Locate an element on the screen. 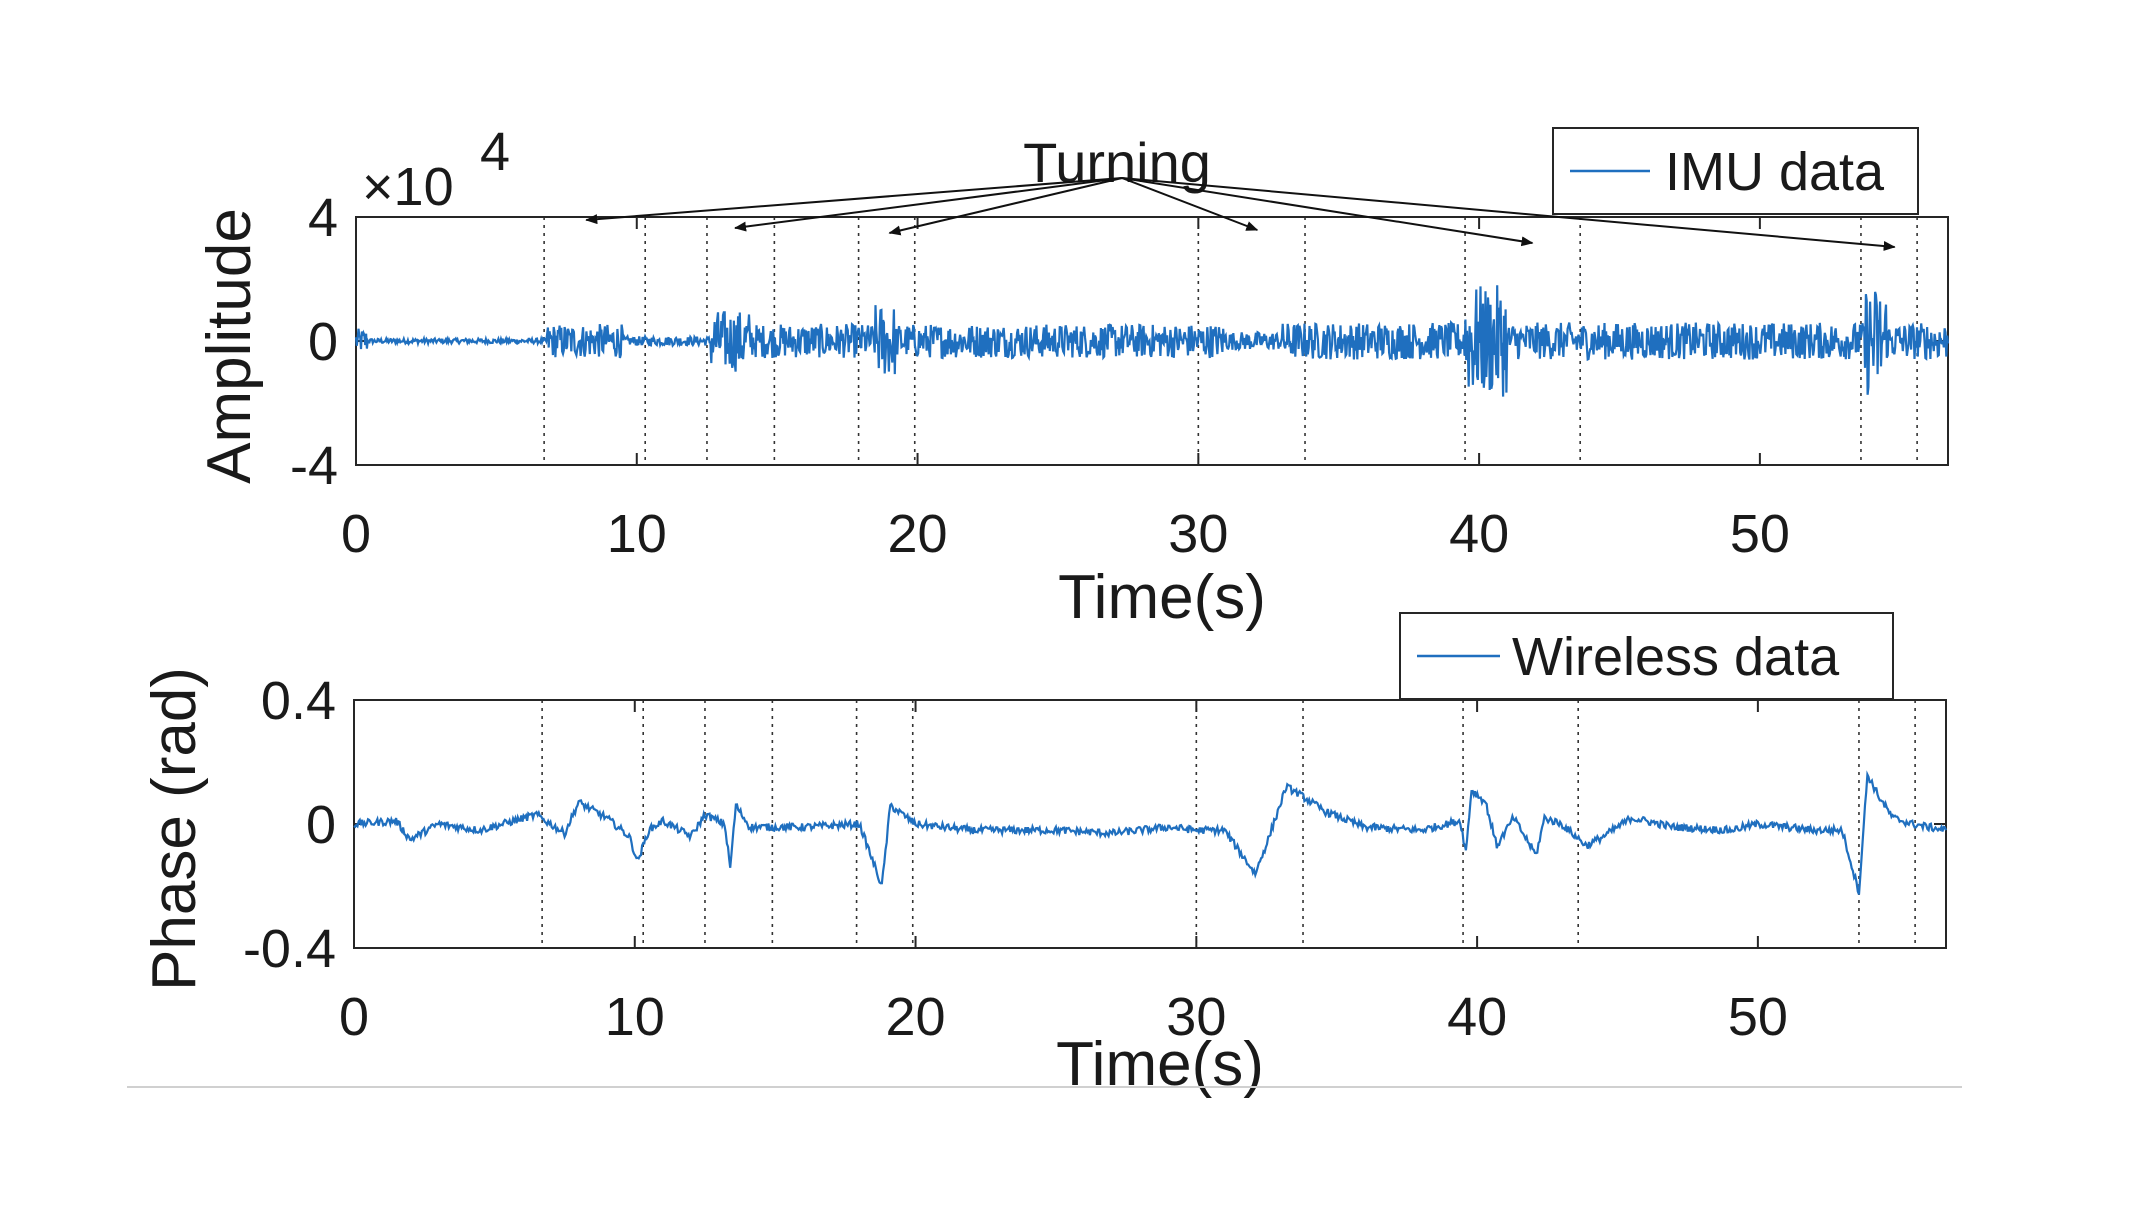 Image resolution: width=2148 pixels, height=1208 pixels. turning-label: Turning is located at coordinates (1117, 162).